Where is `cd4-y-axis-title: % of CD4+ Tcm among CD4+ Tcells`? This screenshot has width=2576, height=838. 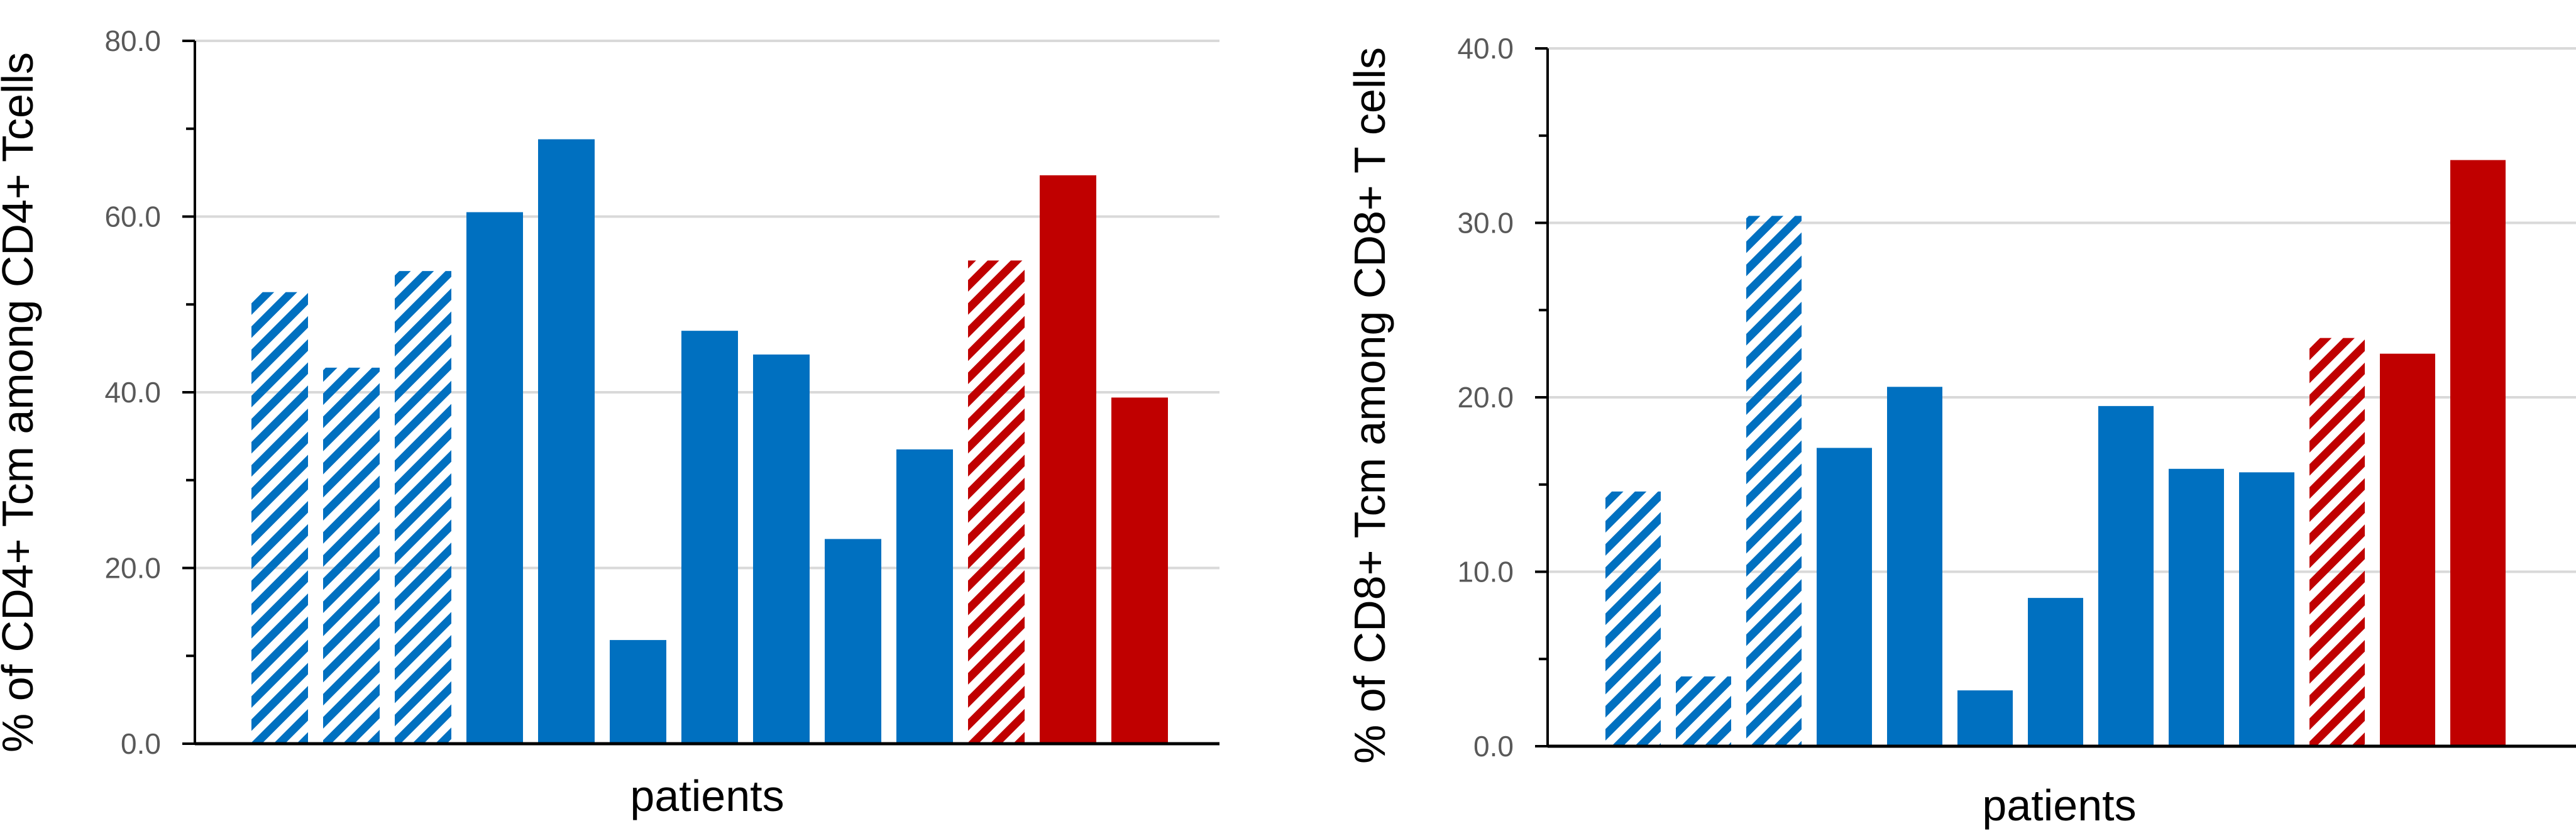 cd4-y-axis-title: % of CD4+ Tcm among CD4+ Tcells is located at coordinates (21, 403).